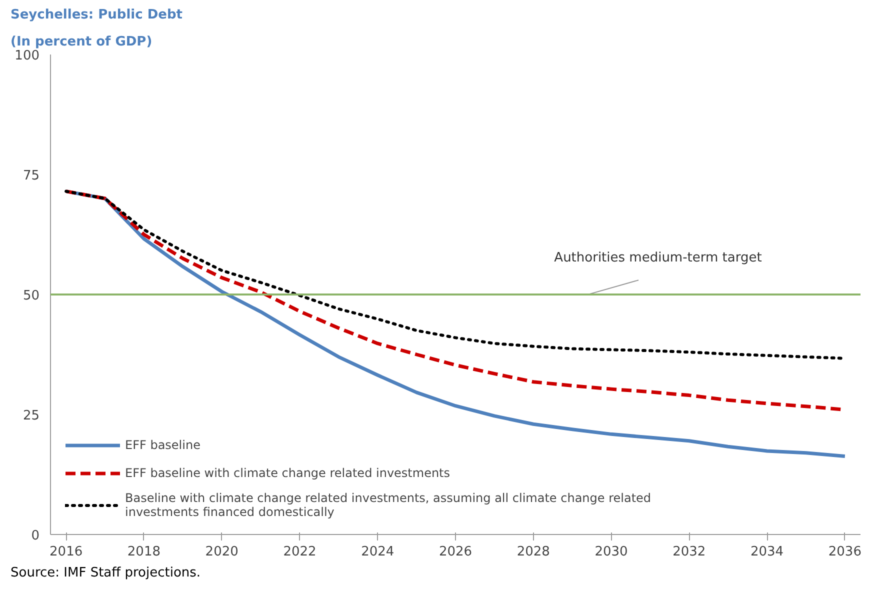  What do you see at coordinates (287, 473) in the screenshot?
I see `legend-label: EFF baseline with climate change related investments` at bounding box center [287, 473].